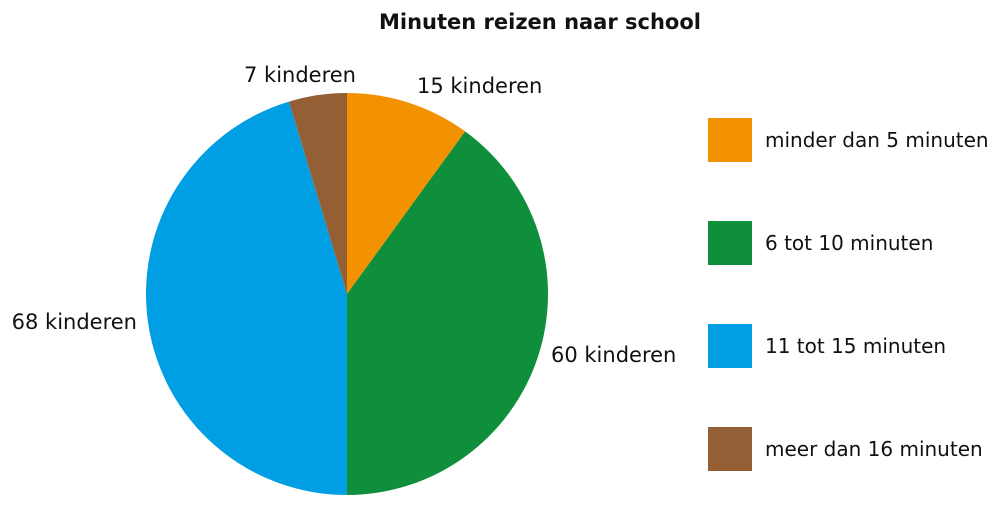 The width and height of the screenshot is (1000, 510). What do you see at coordinates (74, 322) in the screenshot?
I see `slice-label-3: 68 kinderen` at bounding box center [74, 322].